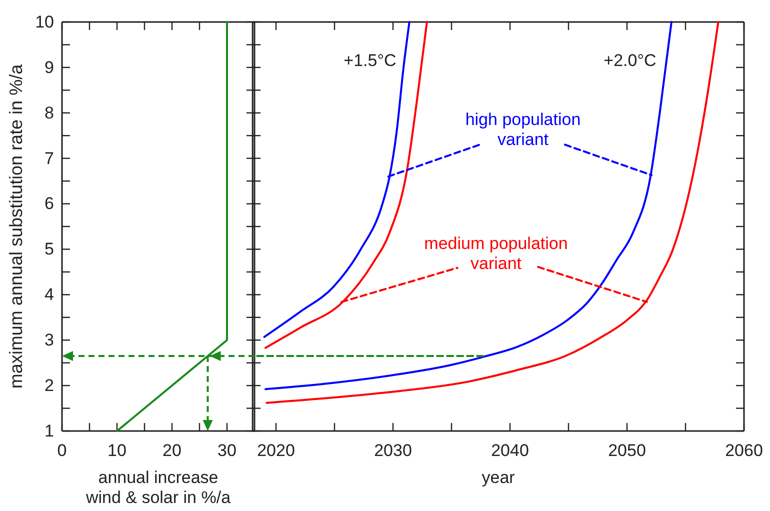 Image resolution: width=770 pixels, height=511 pixels. What do you see at coordinates (16, 226) in the screenshot?
I see `y-axis-title: maximum annual substitution rate in %/a` at bounding box center [16, 226].